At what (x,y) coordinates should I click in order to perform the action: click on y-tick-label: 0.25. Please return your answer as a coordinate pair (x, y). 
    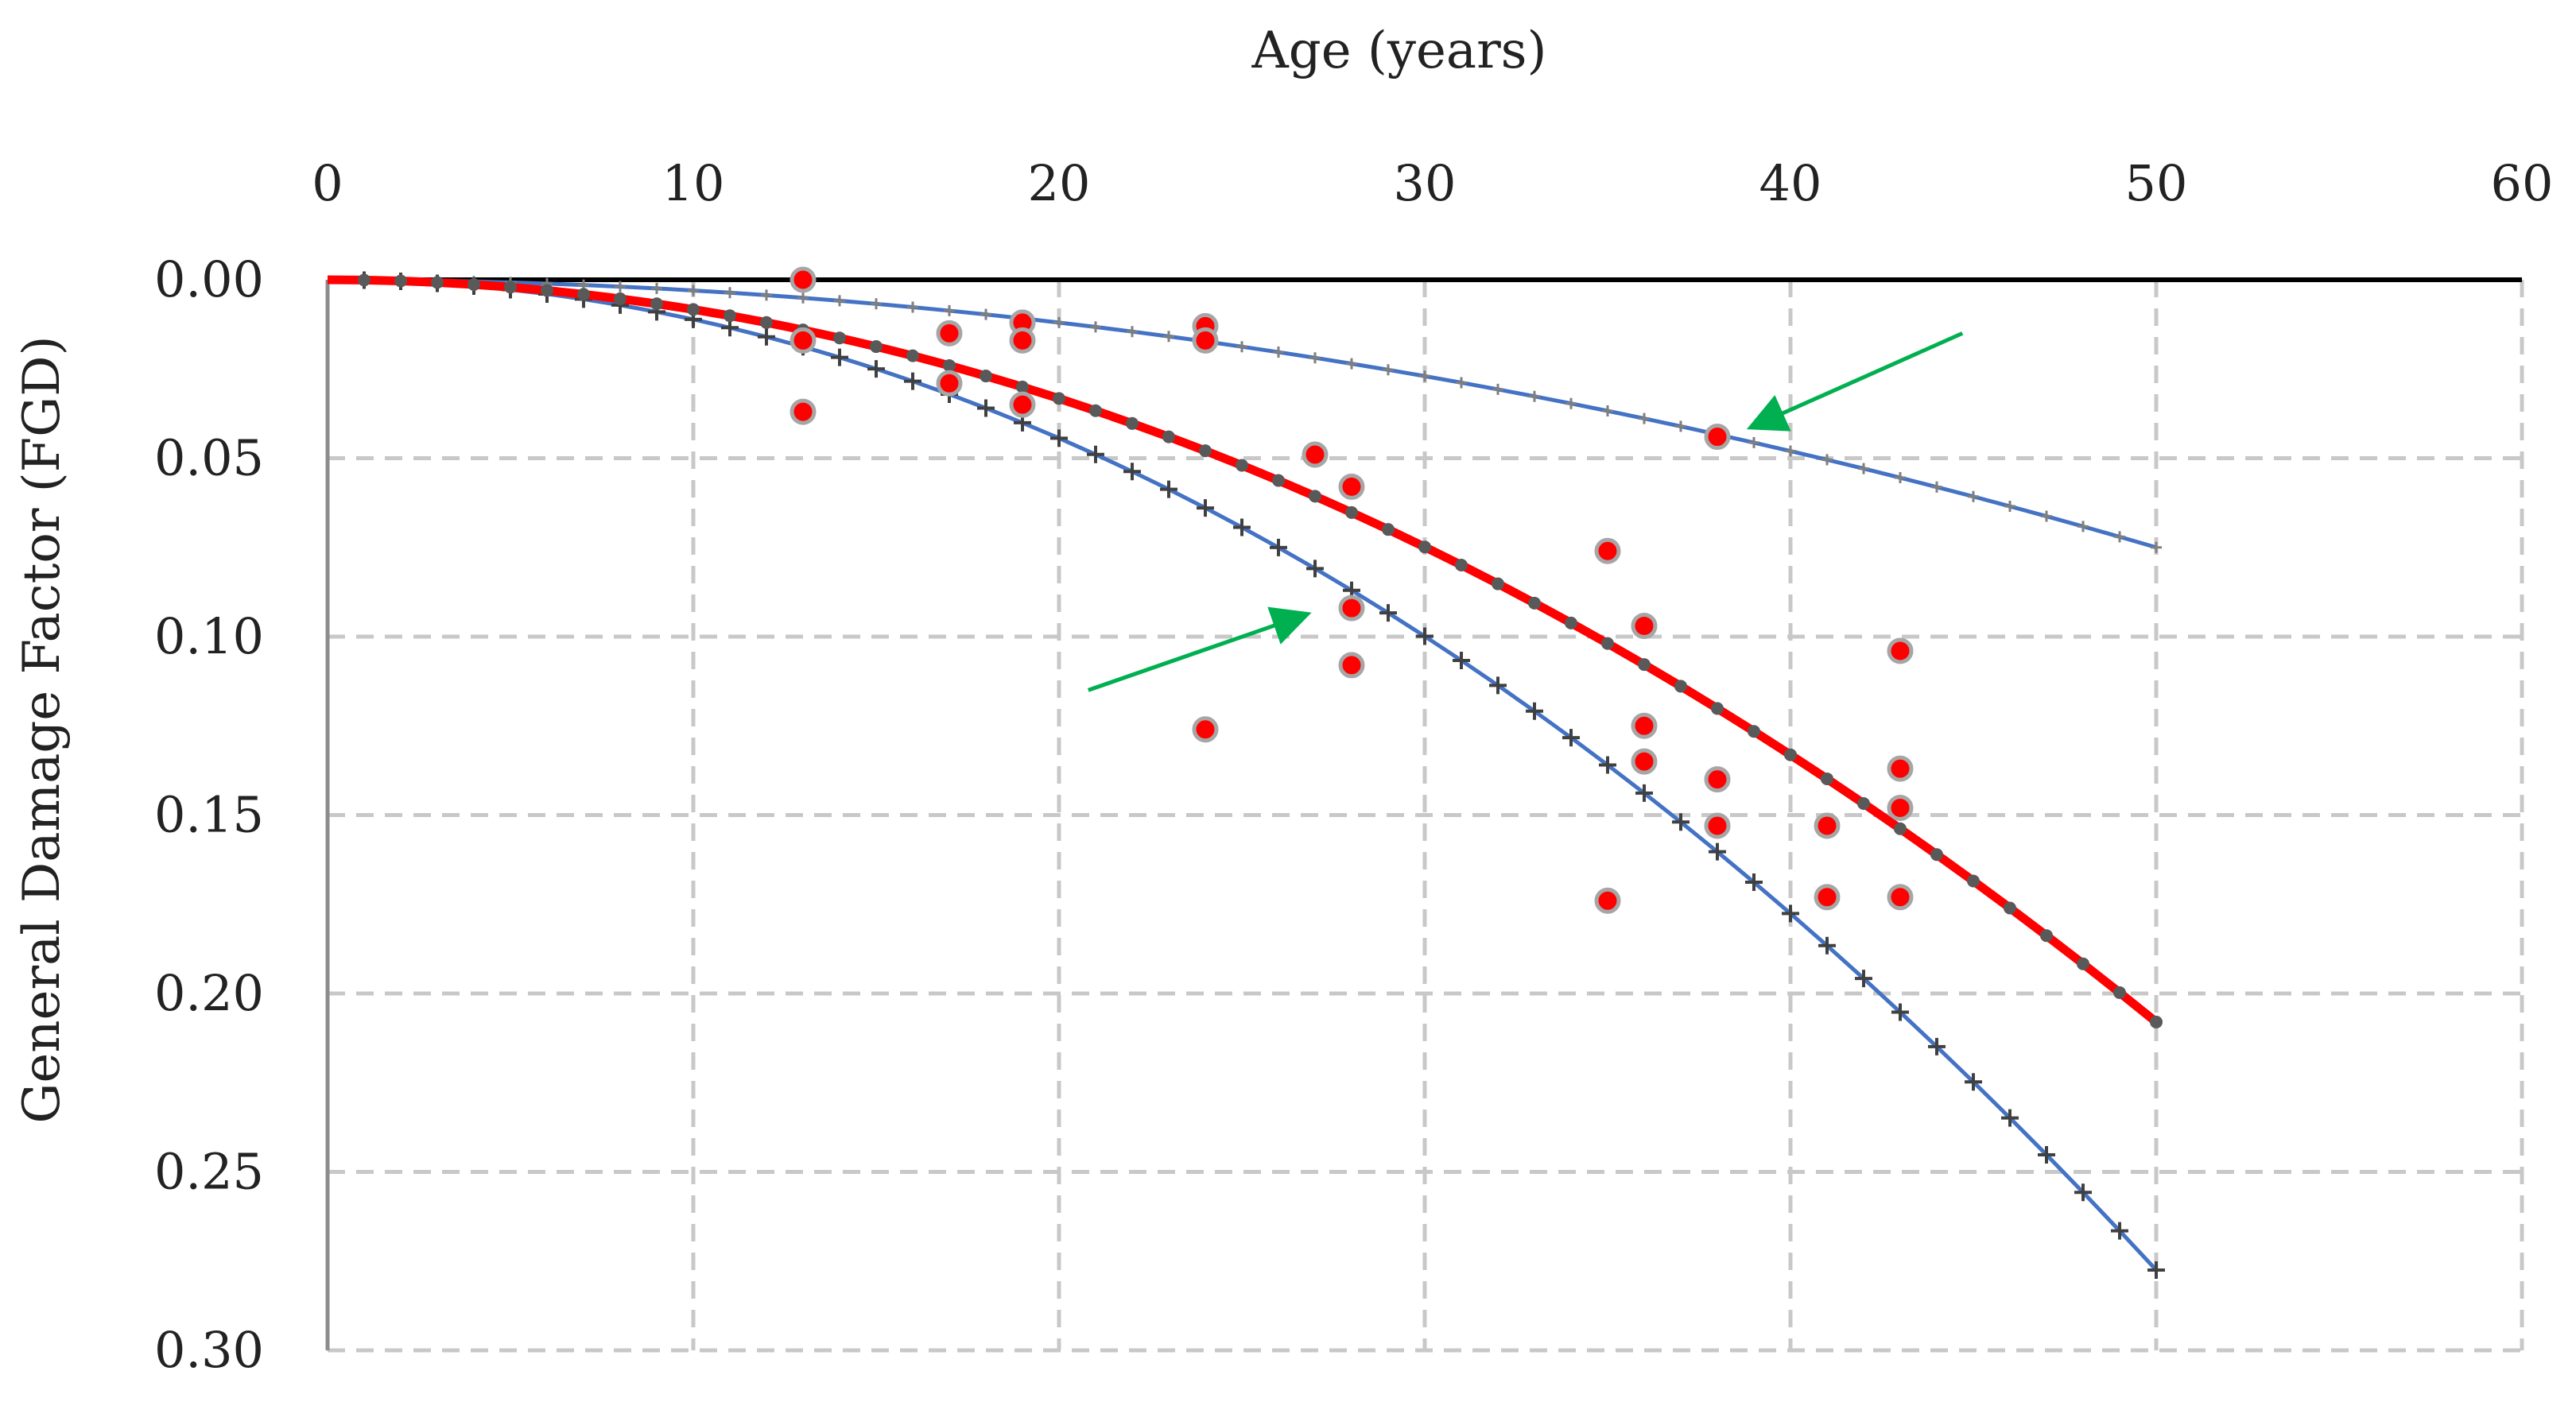
    Looking at the image, I should click on (209, 1172).